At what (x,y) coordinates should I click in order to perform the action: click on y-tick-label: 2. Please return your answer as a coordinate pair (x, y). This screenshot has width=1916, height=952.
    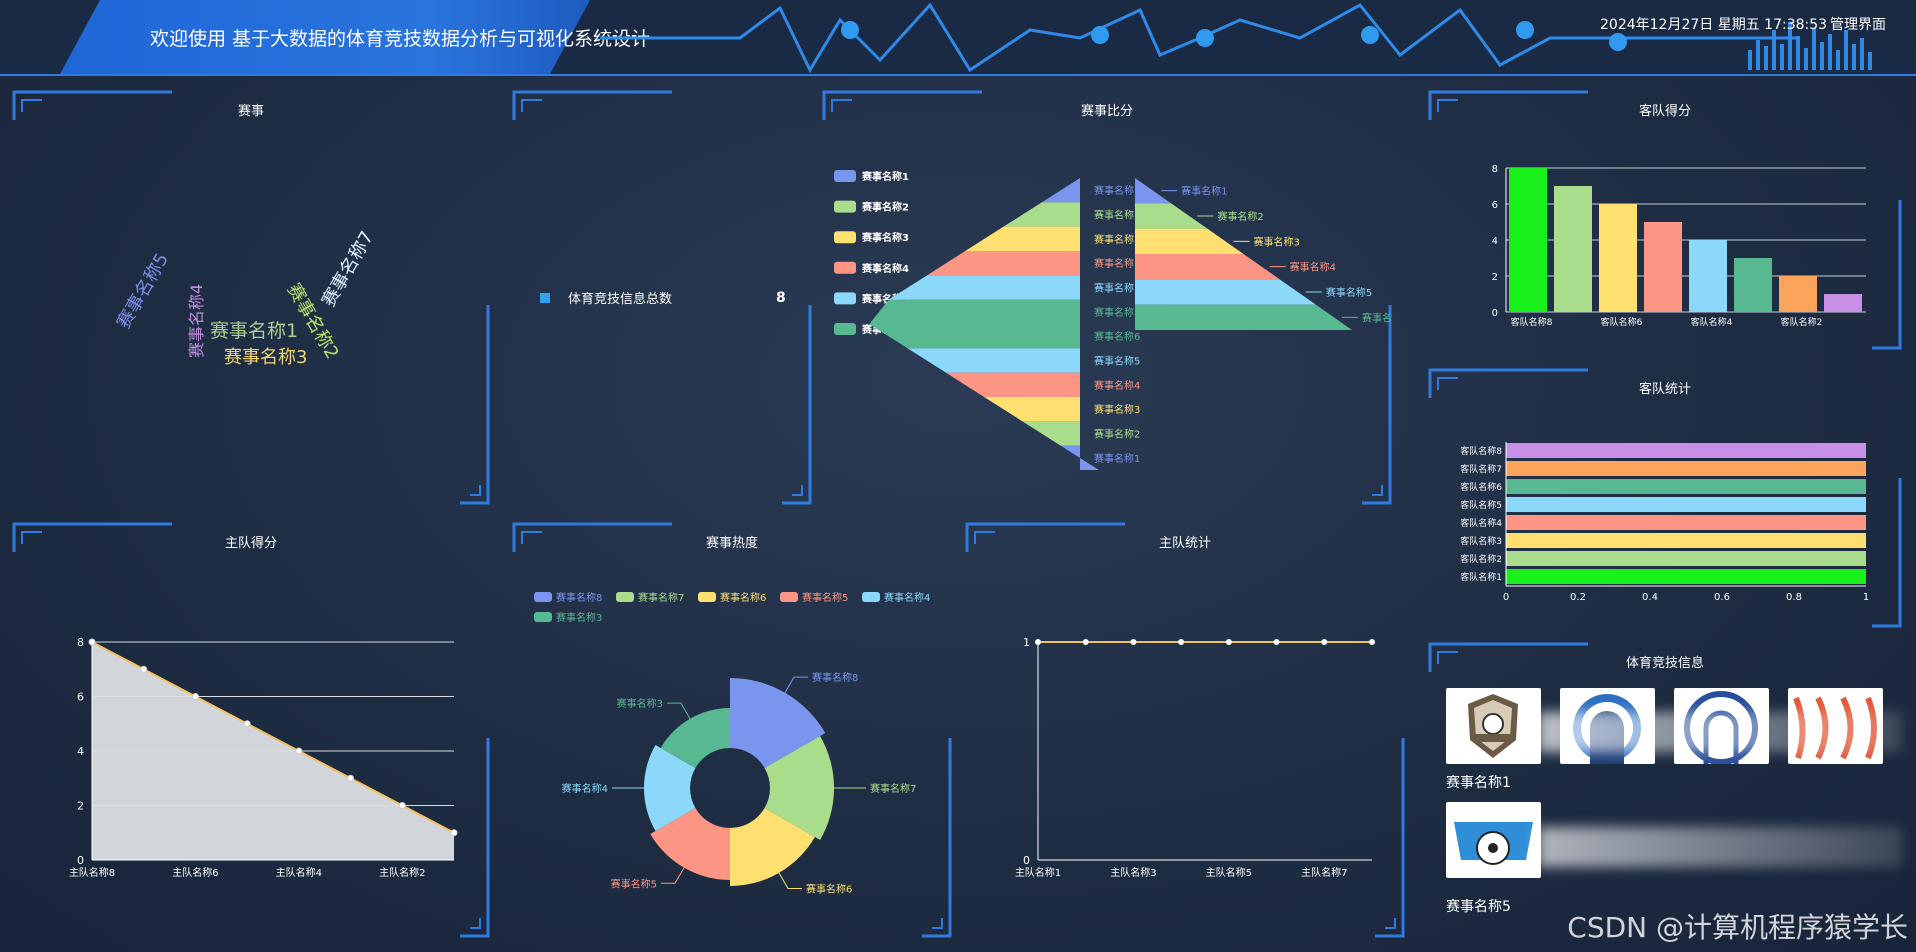
    Looking at the image, I should click on (80, 806).